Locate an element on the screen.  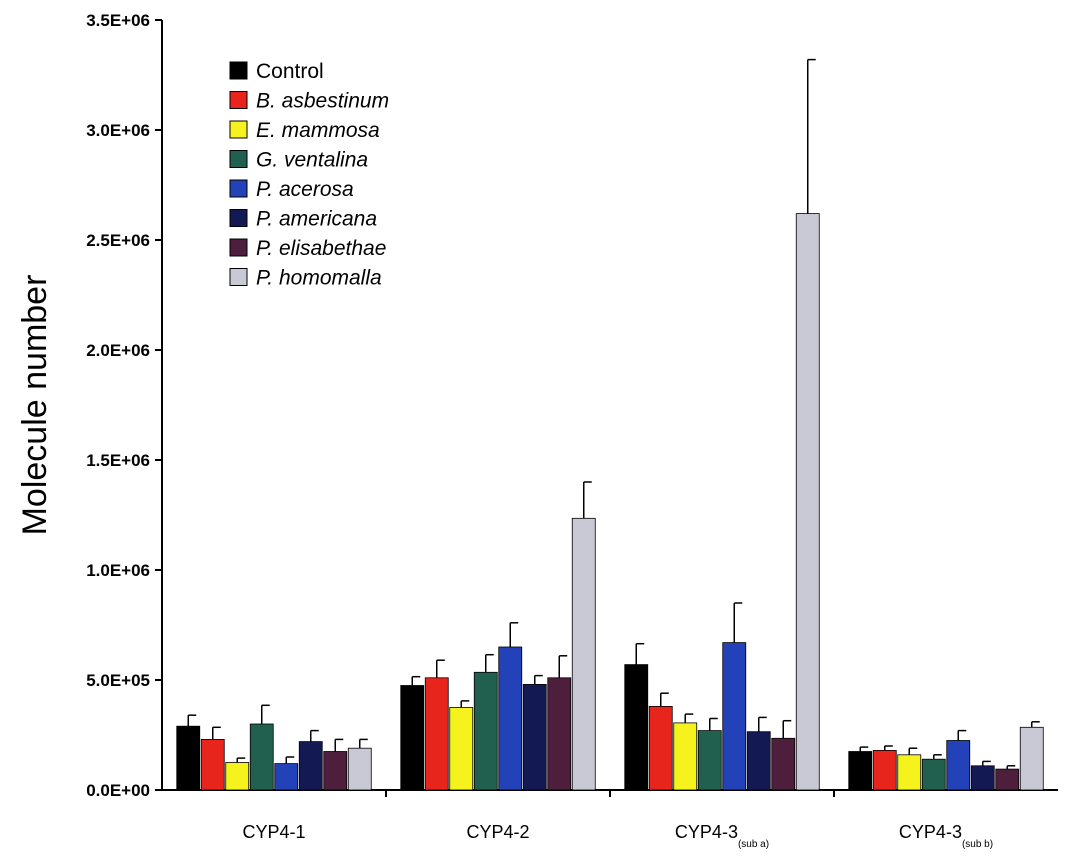
y-tick-label: 1.5E+06 is located at coordinates (118, 460).